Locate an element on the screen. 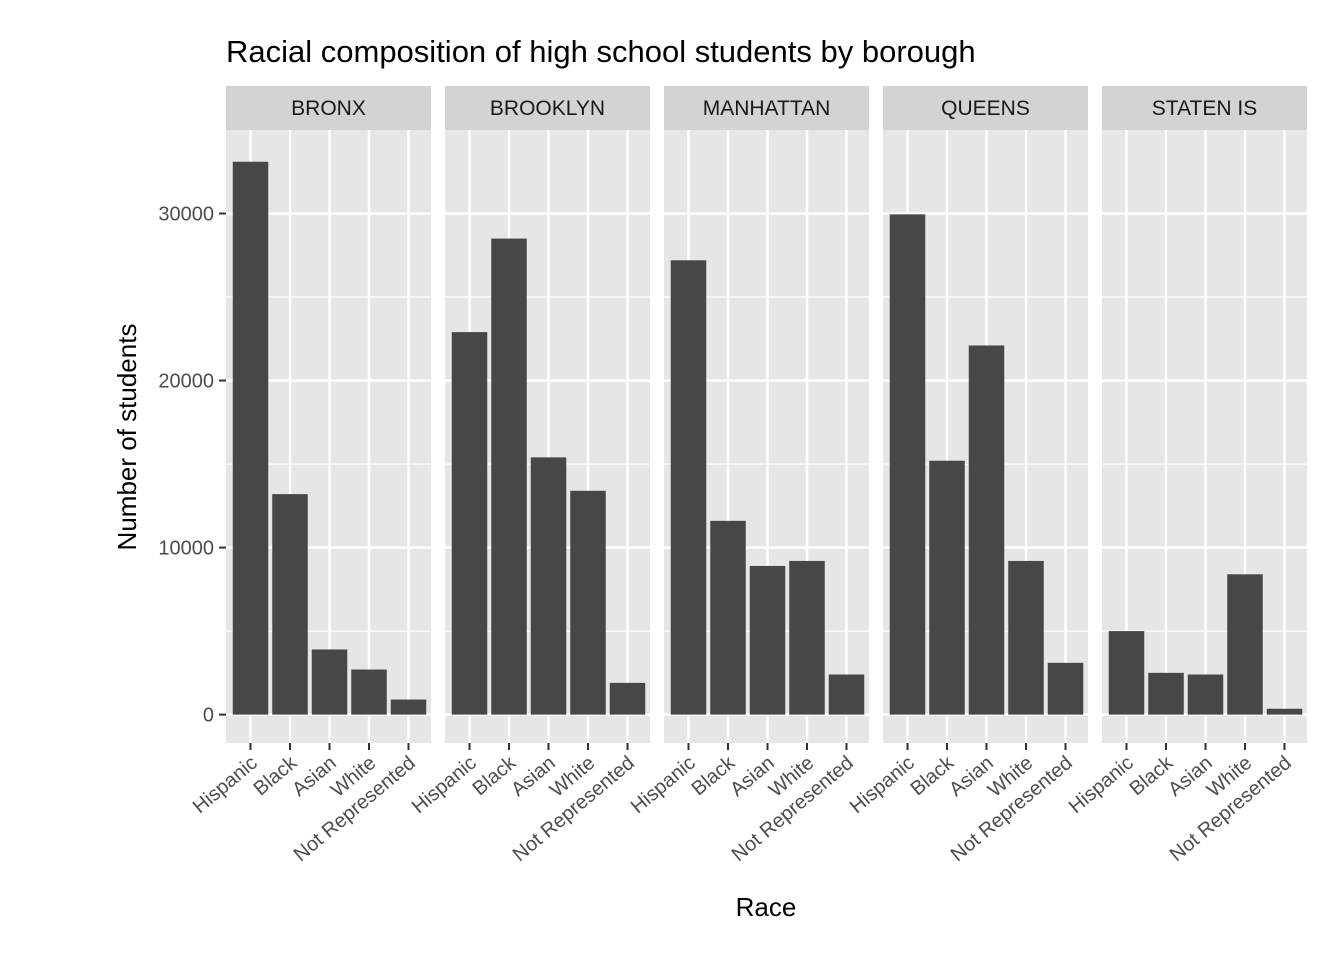 This screenshot has width=1344, height=965. y-tick-label: 20000 is located at coordinates (186, 382).